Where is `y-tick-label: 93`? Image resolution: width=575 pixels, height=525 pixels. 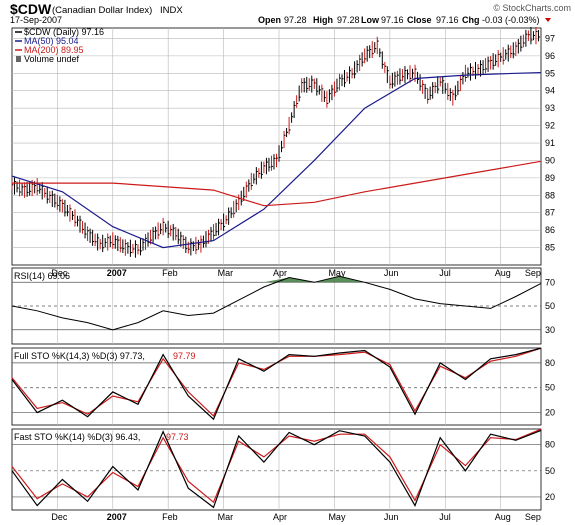
y-tick-label: 93 is located at coordinates (550, 108).